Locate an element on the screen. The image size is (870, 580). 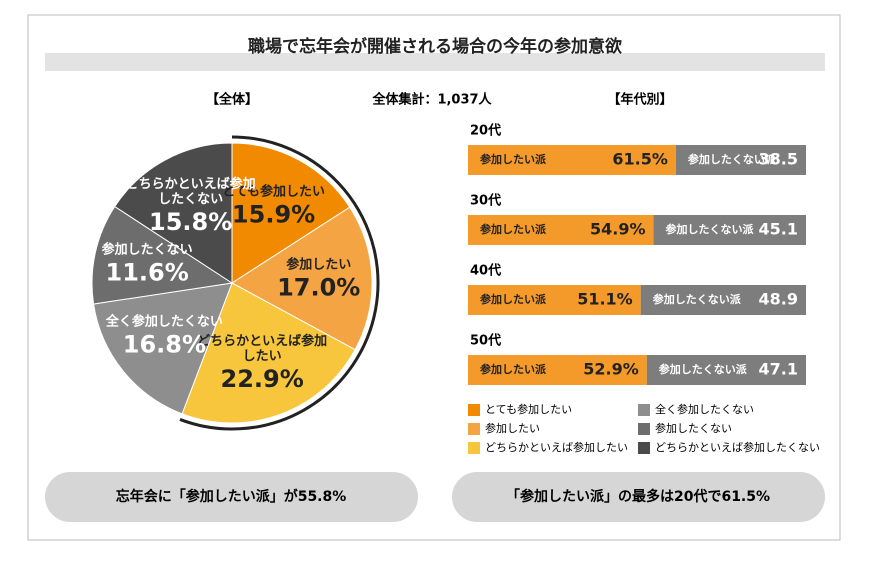
value-label: 45.1 is located at coordinates (778, 229).